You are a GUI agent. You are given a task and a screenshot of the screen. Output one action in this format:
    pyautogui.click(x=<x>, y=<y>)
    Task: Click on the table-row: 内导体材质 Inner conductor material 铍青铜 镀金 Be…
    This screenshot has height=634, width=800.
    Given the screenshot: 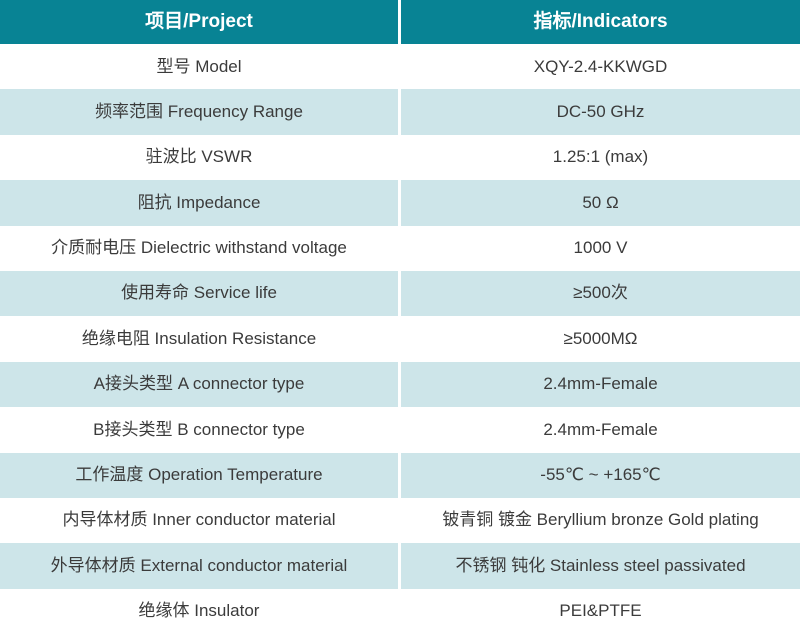 What is the action you would take?
    pyautogui.click(x=400, y=520)
    